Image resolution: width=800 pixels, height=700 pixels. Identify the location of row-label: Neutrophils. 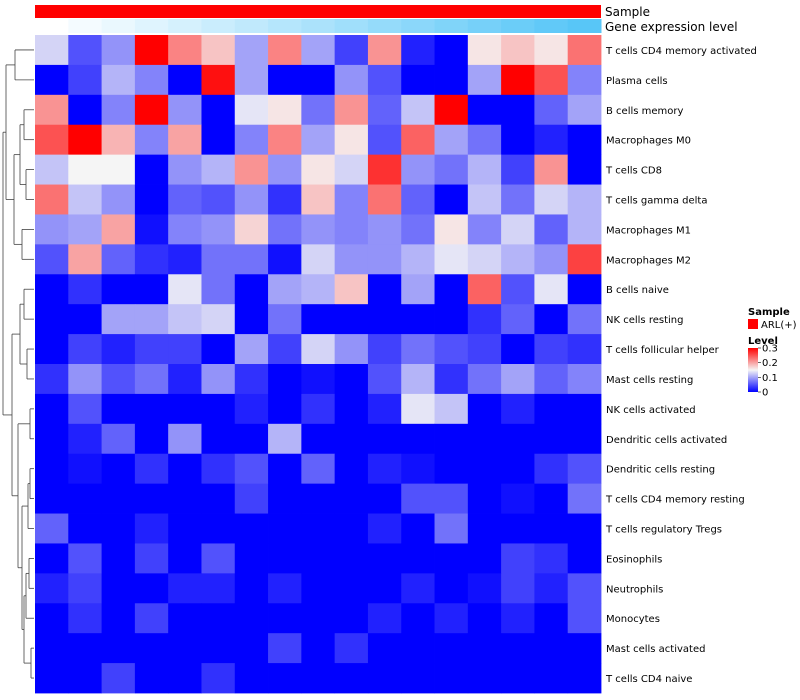
(634, 589).